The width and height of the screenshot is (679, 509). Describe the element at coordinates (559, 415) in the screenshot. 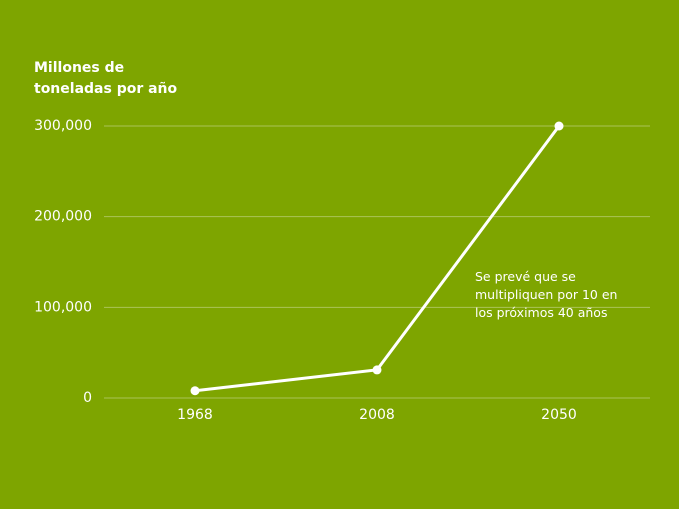

I see `x-tick-label: 2050` at that location.